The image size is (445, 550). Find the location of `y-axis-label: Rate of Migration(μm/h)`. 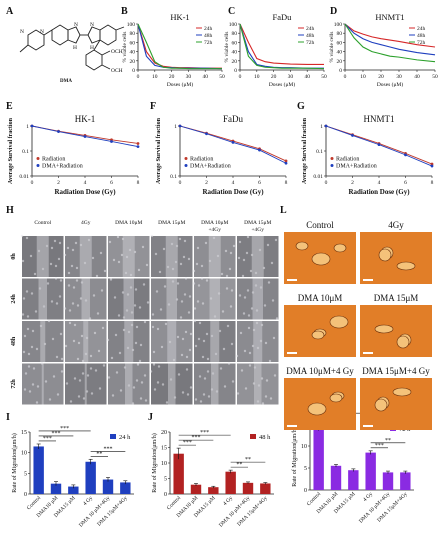

y-axis-label: Rate of Migration(μm/h) is located at coordinates (294, 457).